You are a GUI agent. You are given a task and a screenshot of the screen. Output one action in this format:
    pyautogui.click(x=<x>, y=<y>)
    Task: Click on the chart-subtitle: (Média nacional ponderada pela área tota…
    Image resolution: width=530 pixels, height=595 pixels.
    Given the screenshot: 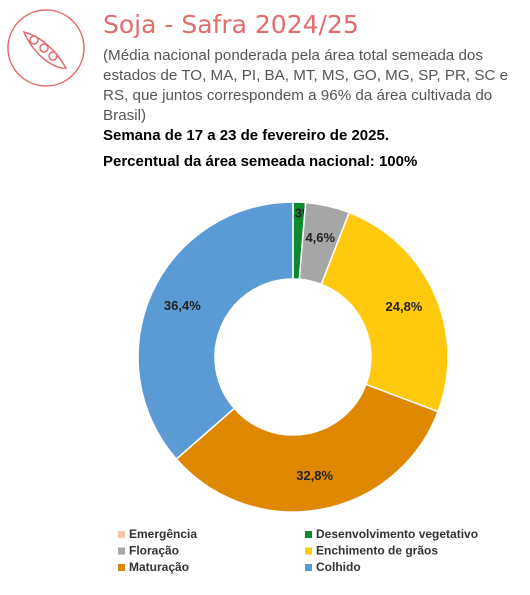 What is the action you would take?
    pyautogui.click(x=306, y=85)
    